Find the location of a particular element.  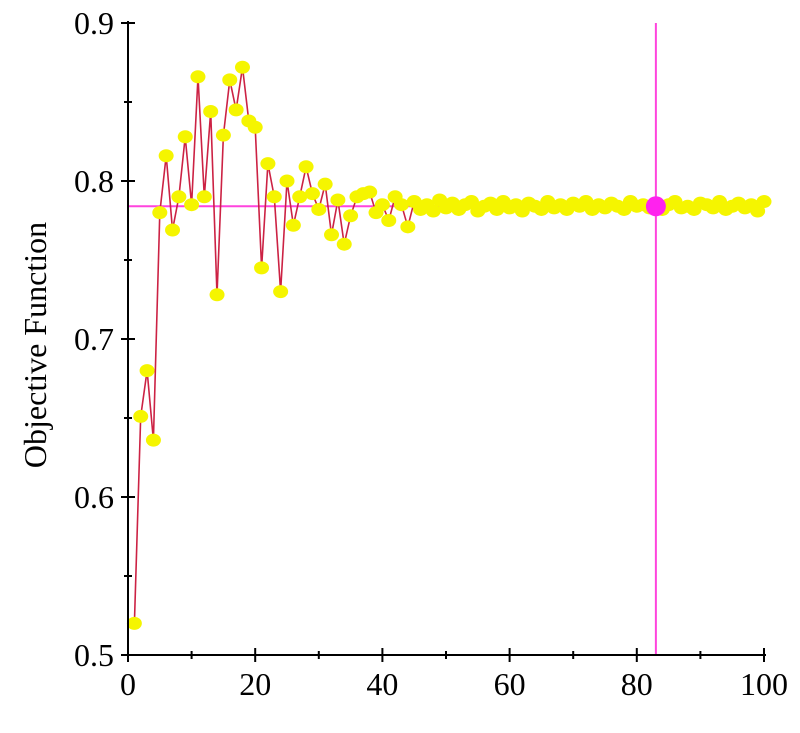

y-axis-title: Objective Function is located at coordinates (35, 345).